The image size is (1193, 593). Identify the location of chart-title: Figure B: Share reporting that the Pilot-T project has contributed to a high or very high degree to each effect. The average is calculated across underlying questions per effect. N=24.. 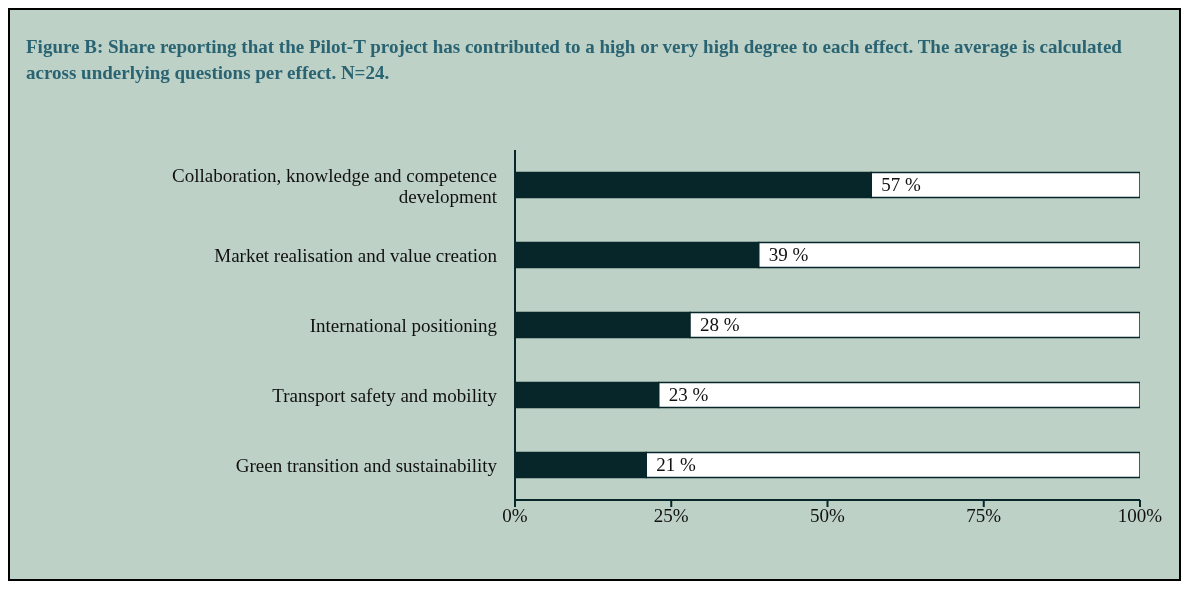
(574, 60).